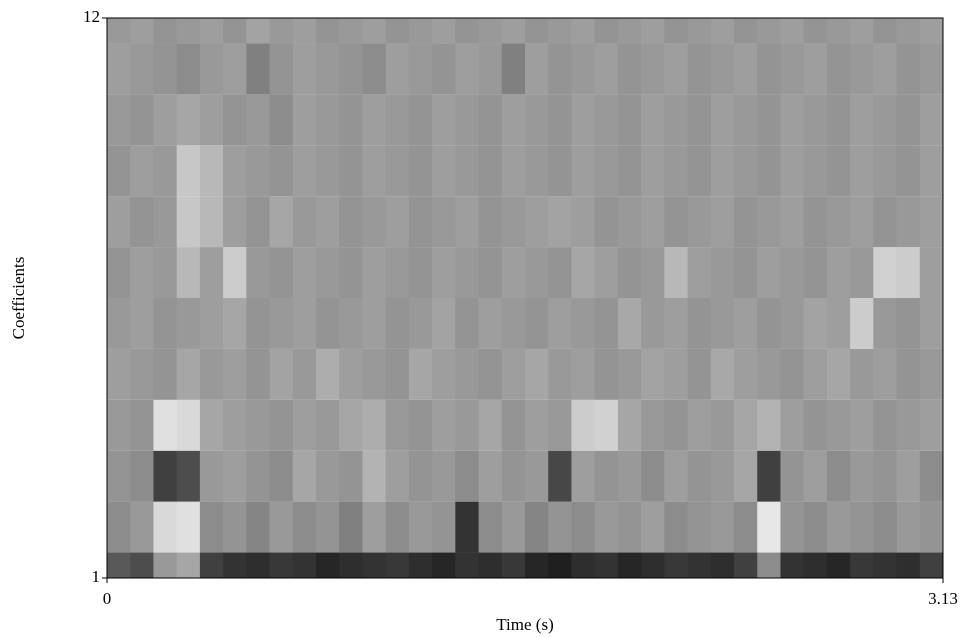 The image size is (966, 638). I want to click on x-axis-label: Time (s), so click(524, 624).